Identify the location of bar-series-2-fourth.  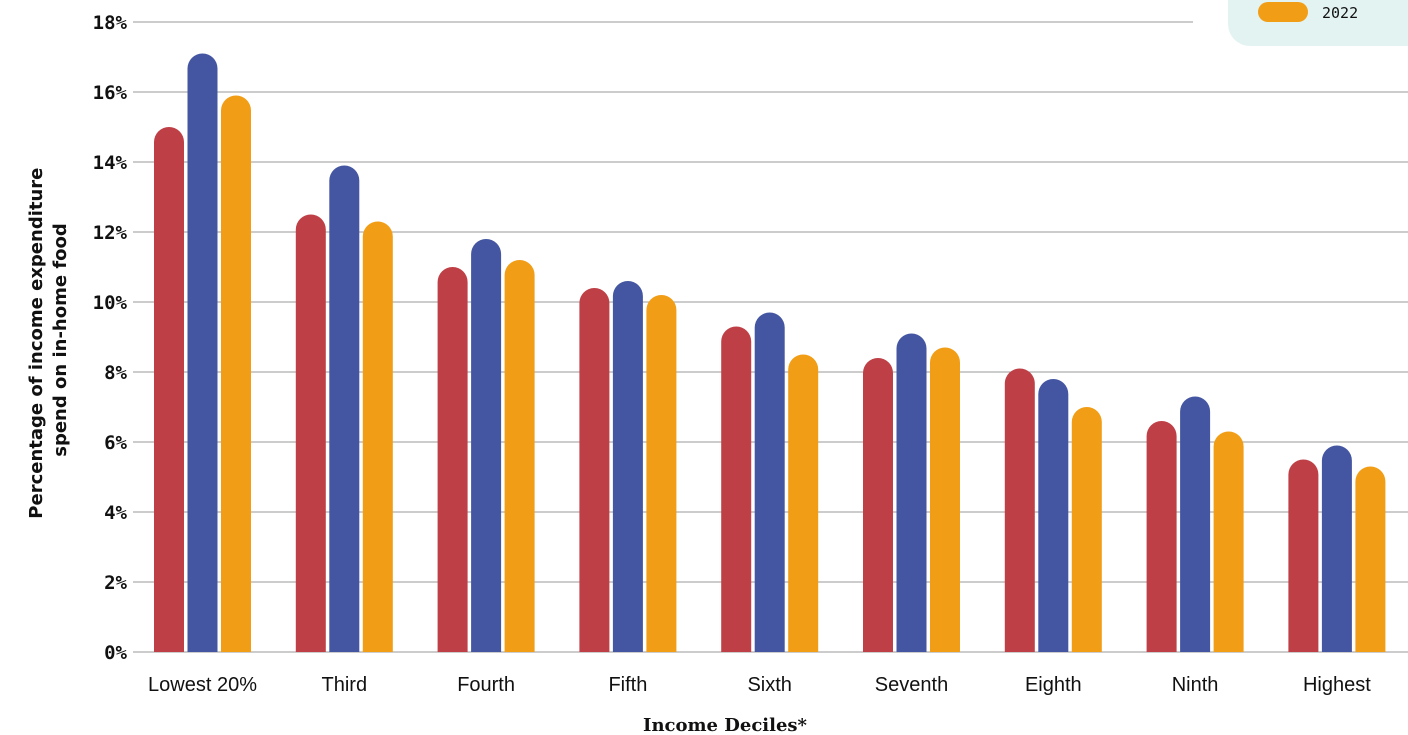
(486, 446).